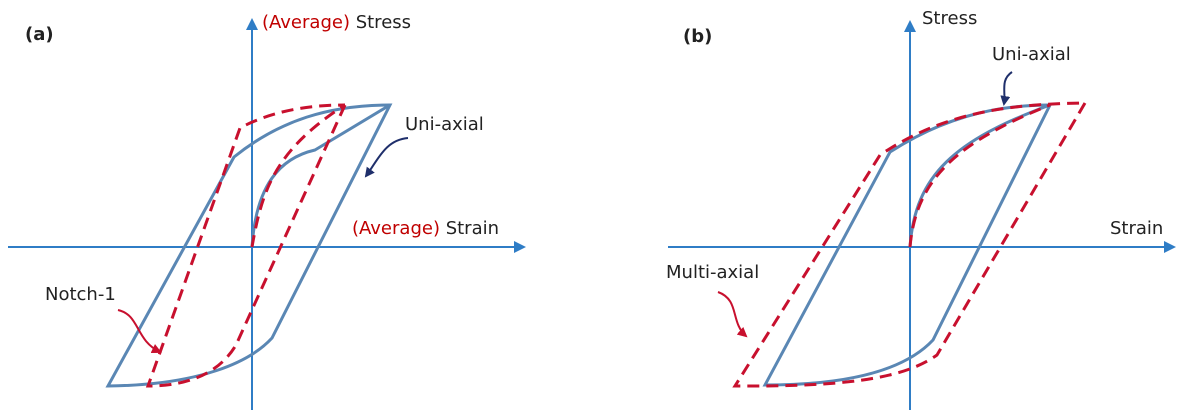 The width and height of the screenshot is (1184, 410). I want to click on panel-label: (a), so click(39, 34).